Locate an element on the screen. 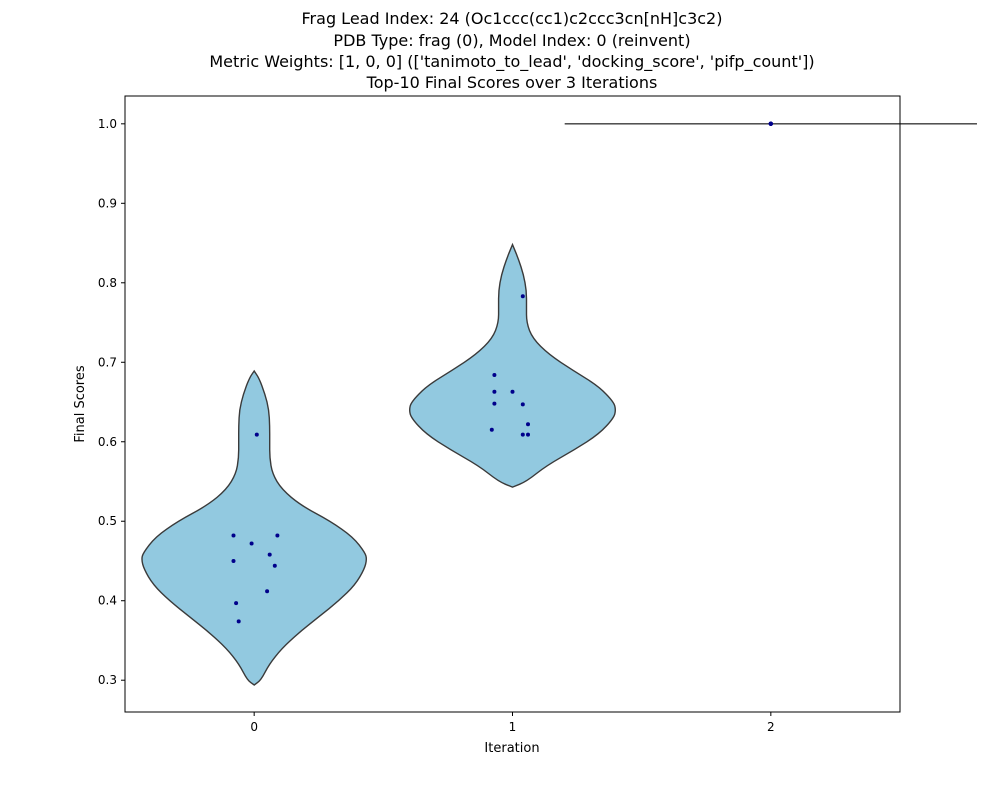 This screenshot has width=1000, height=800. x-tick-label: 1 is located at coordinates (513, 727).